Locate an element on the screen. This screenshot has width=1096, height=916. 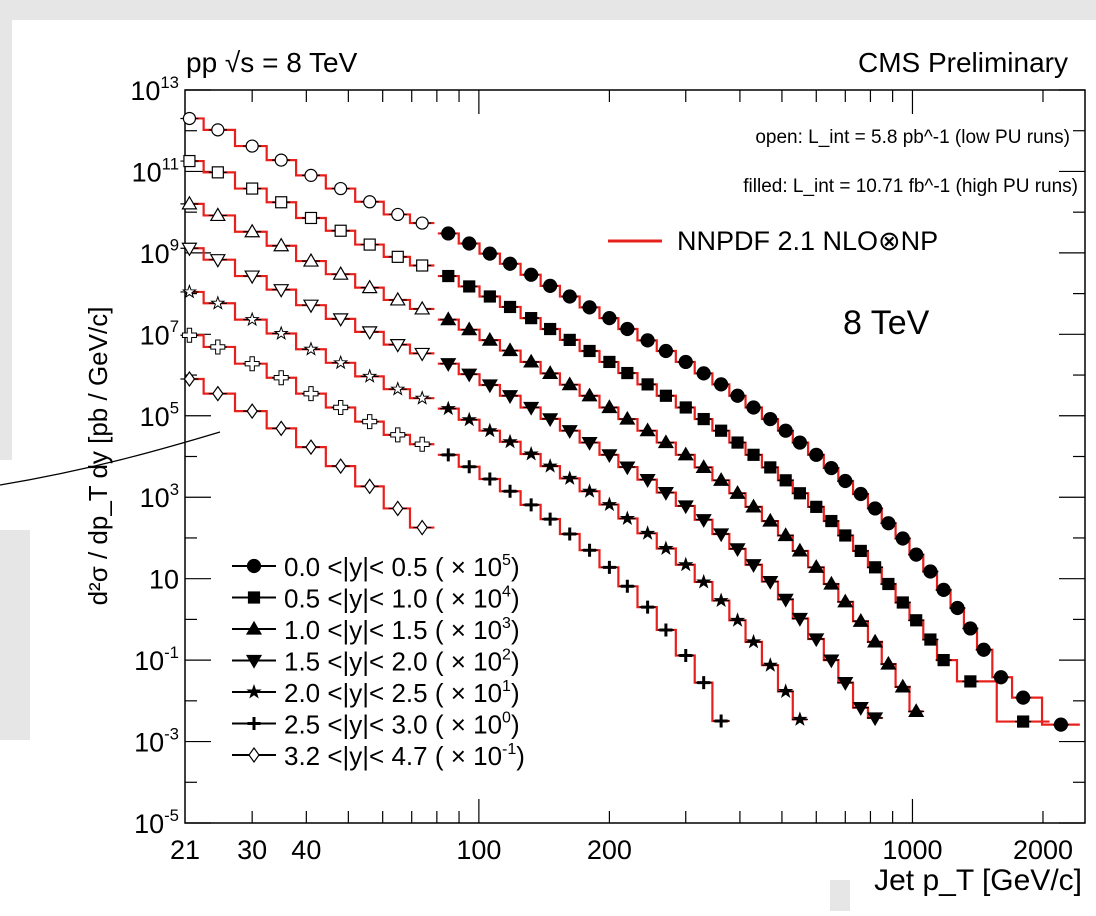
annotation-theory: NNPDF 2.1 NLO⊗NP is located at coordinates (807, 241).